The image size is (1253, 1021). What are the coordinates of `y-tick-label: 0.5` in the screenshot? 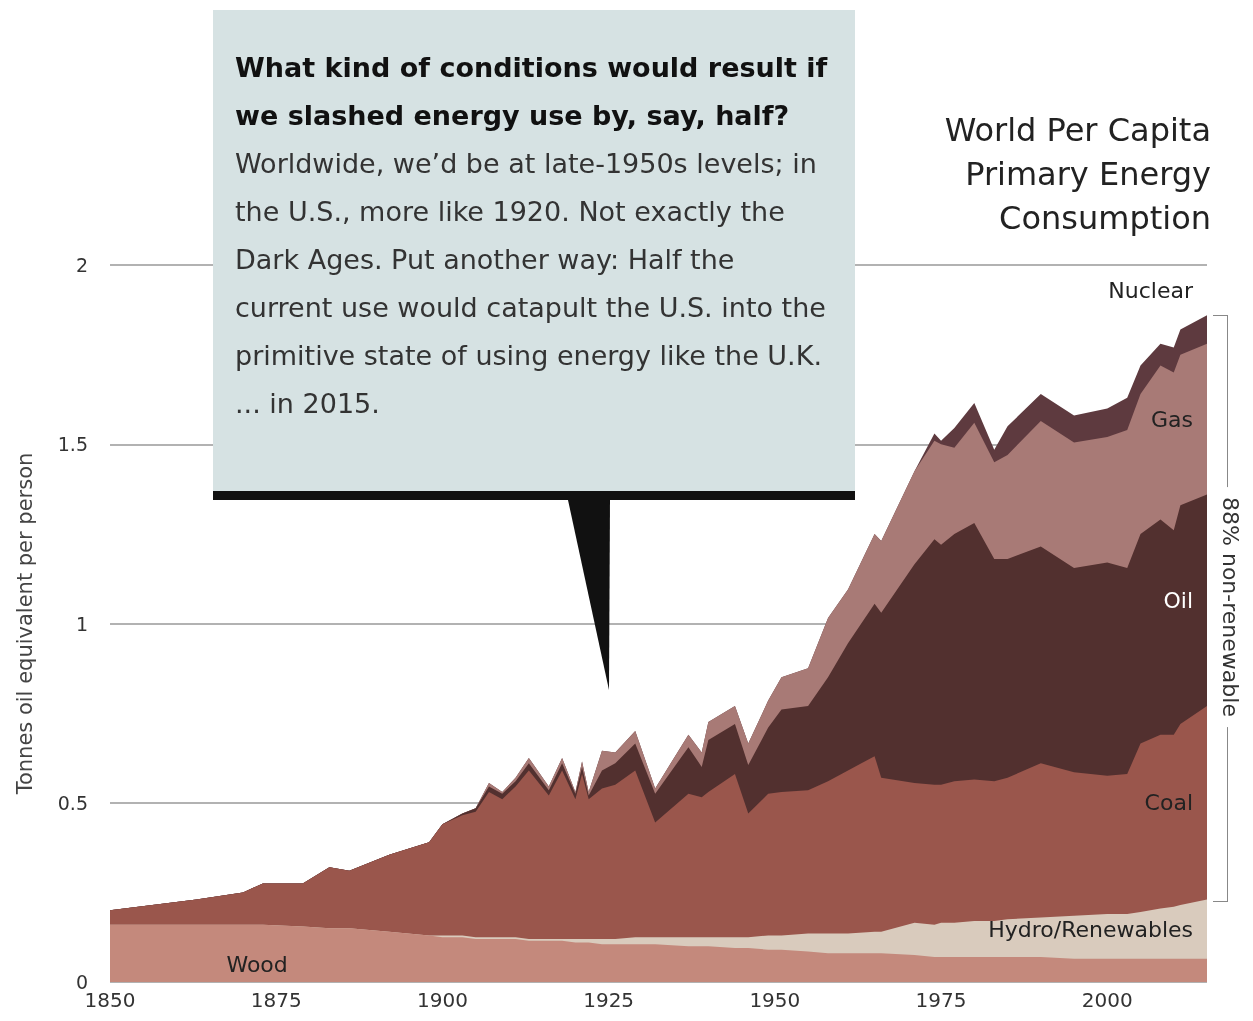 It's located at (72, 802).